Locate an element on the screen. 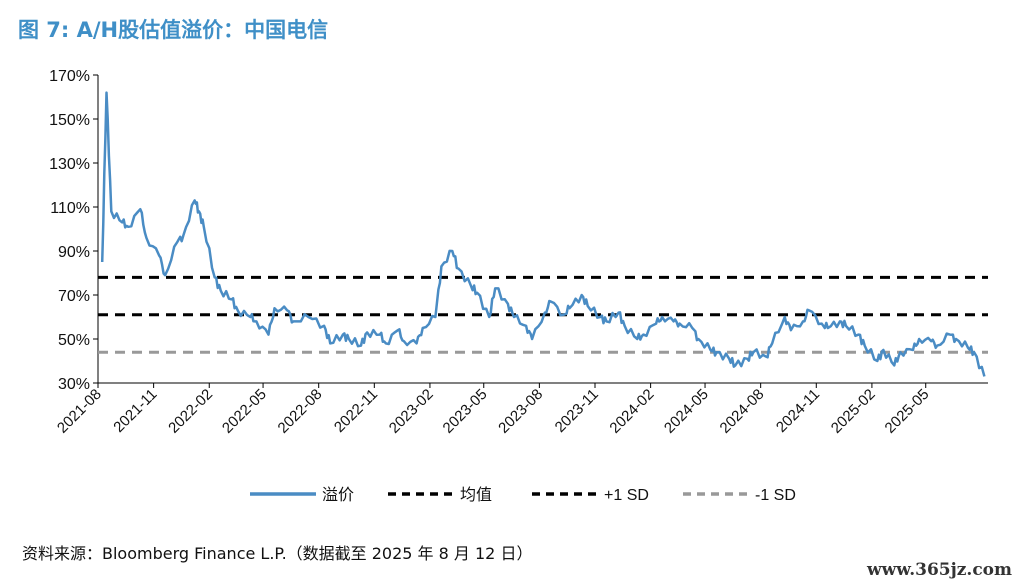 The image size is (1024, 586). x-tick-label: 2025-05 is located at coordinates (907, 411).